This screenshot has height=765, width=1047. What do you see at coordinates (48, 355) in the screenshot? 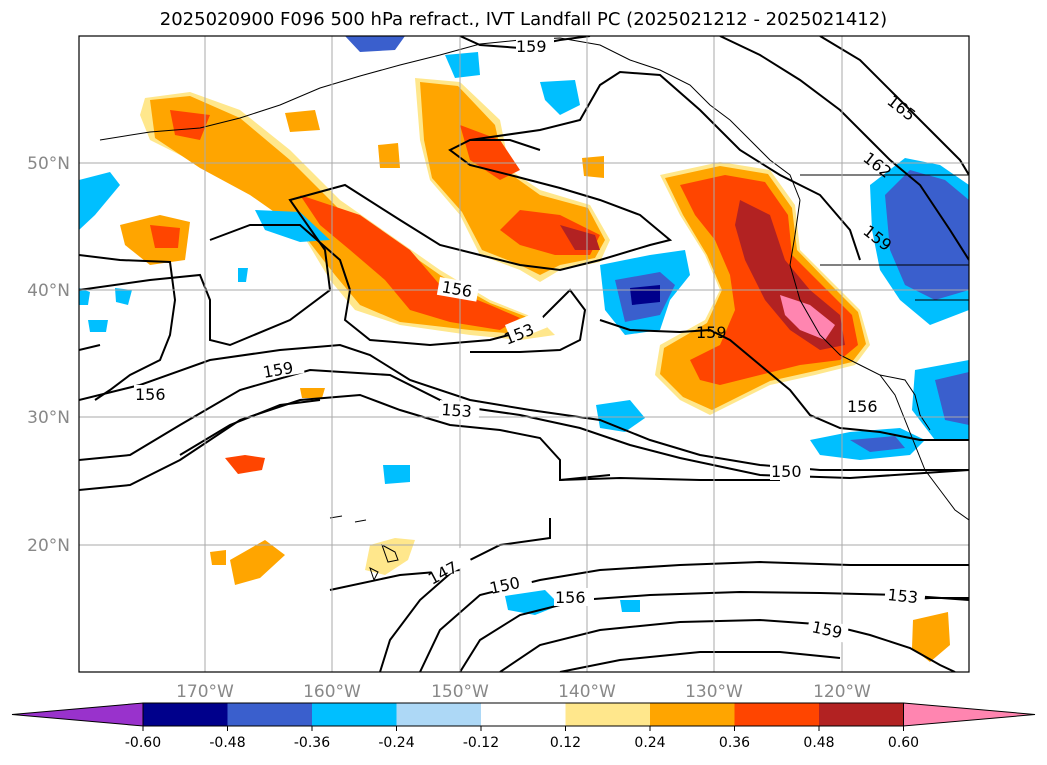
I see `latitude-labels: 50°N 40°N 30°N 20°N` at bounding box center [48, 355].